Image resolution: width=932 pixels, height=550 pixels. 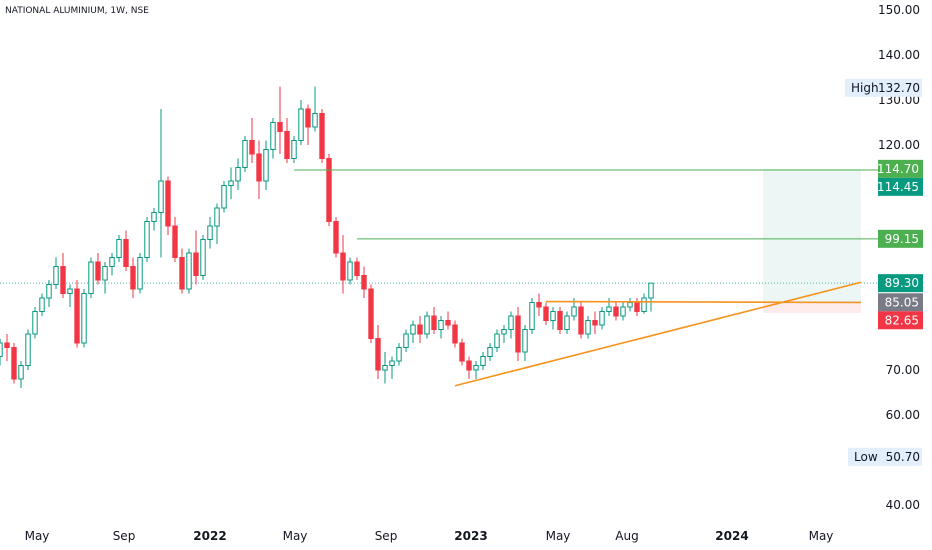 What do you see at coordinates (902, 320) in the screenshot?
I see `price-level-badge-text: 82.65` at bounding box center [902, 320].